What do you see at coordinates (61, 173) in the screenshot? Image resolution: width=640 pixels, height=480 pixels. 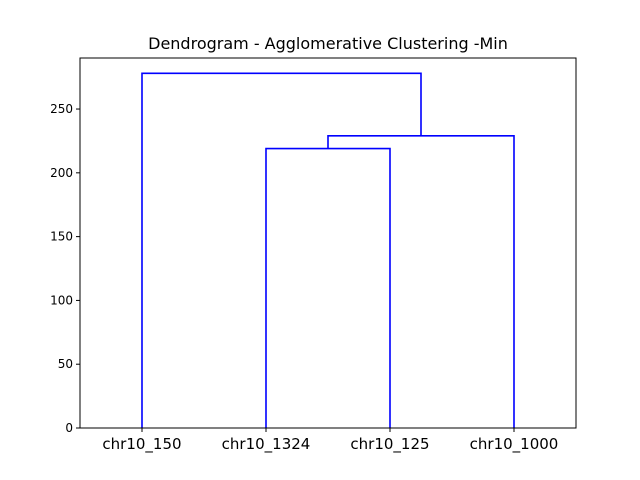 I see `y-tick-label: 200` at bounding box center [61, 173].